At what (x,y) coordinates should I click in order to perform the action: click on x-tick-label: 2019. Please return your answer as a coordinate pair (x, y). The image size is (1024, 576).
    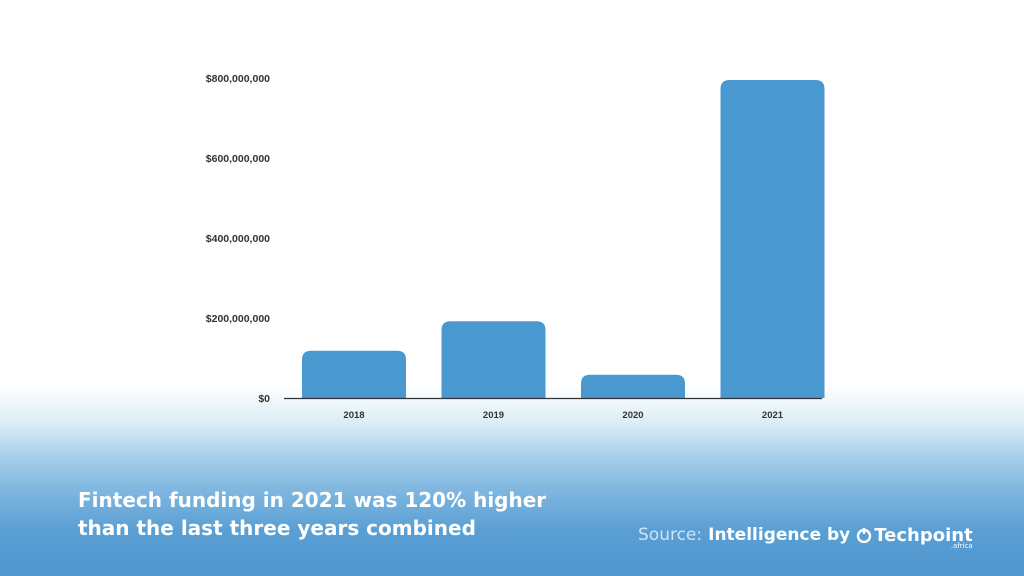
    Looking at the image, I should click on (493, 415).